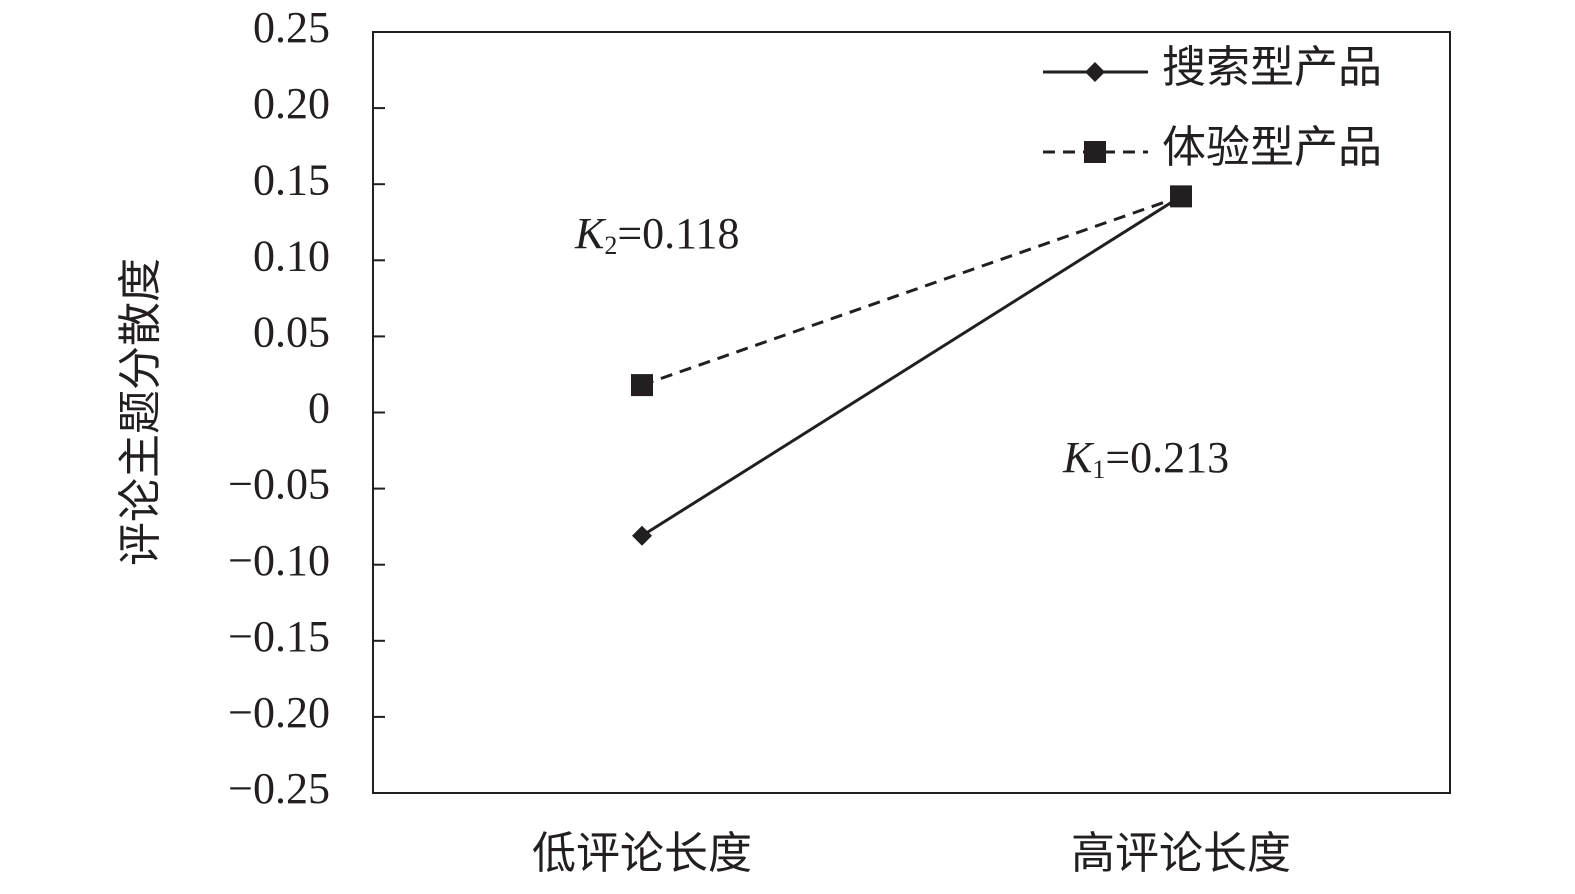 The image size is (1575, 894). I want to click on y-tick-label: 0.25, so click(291, 27).